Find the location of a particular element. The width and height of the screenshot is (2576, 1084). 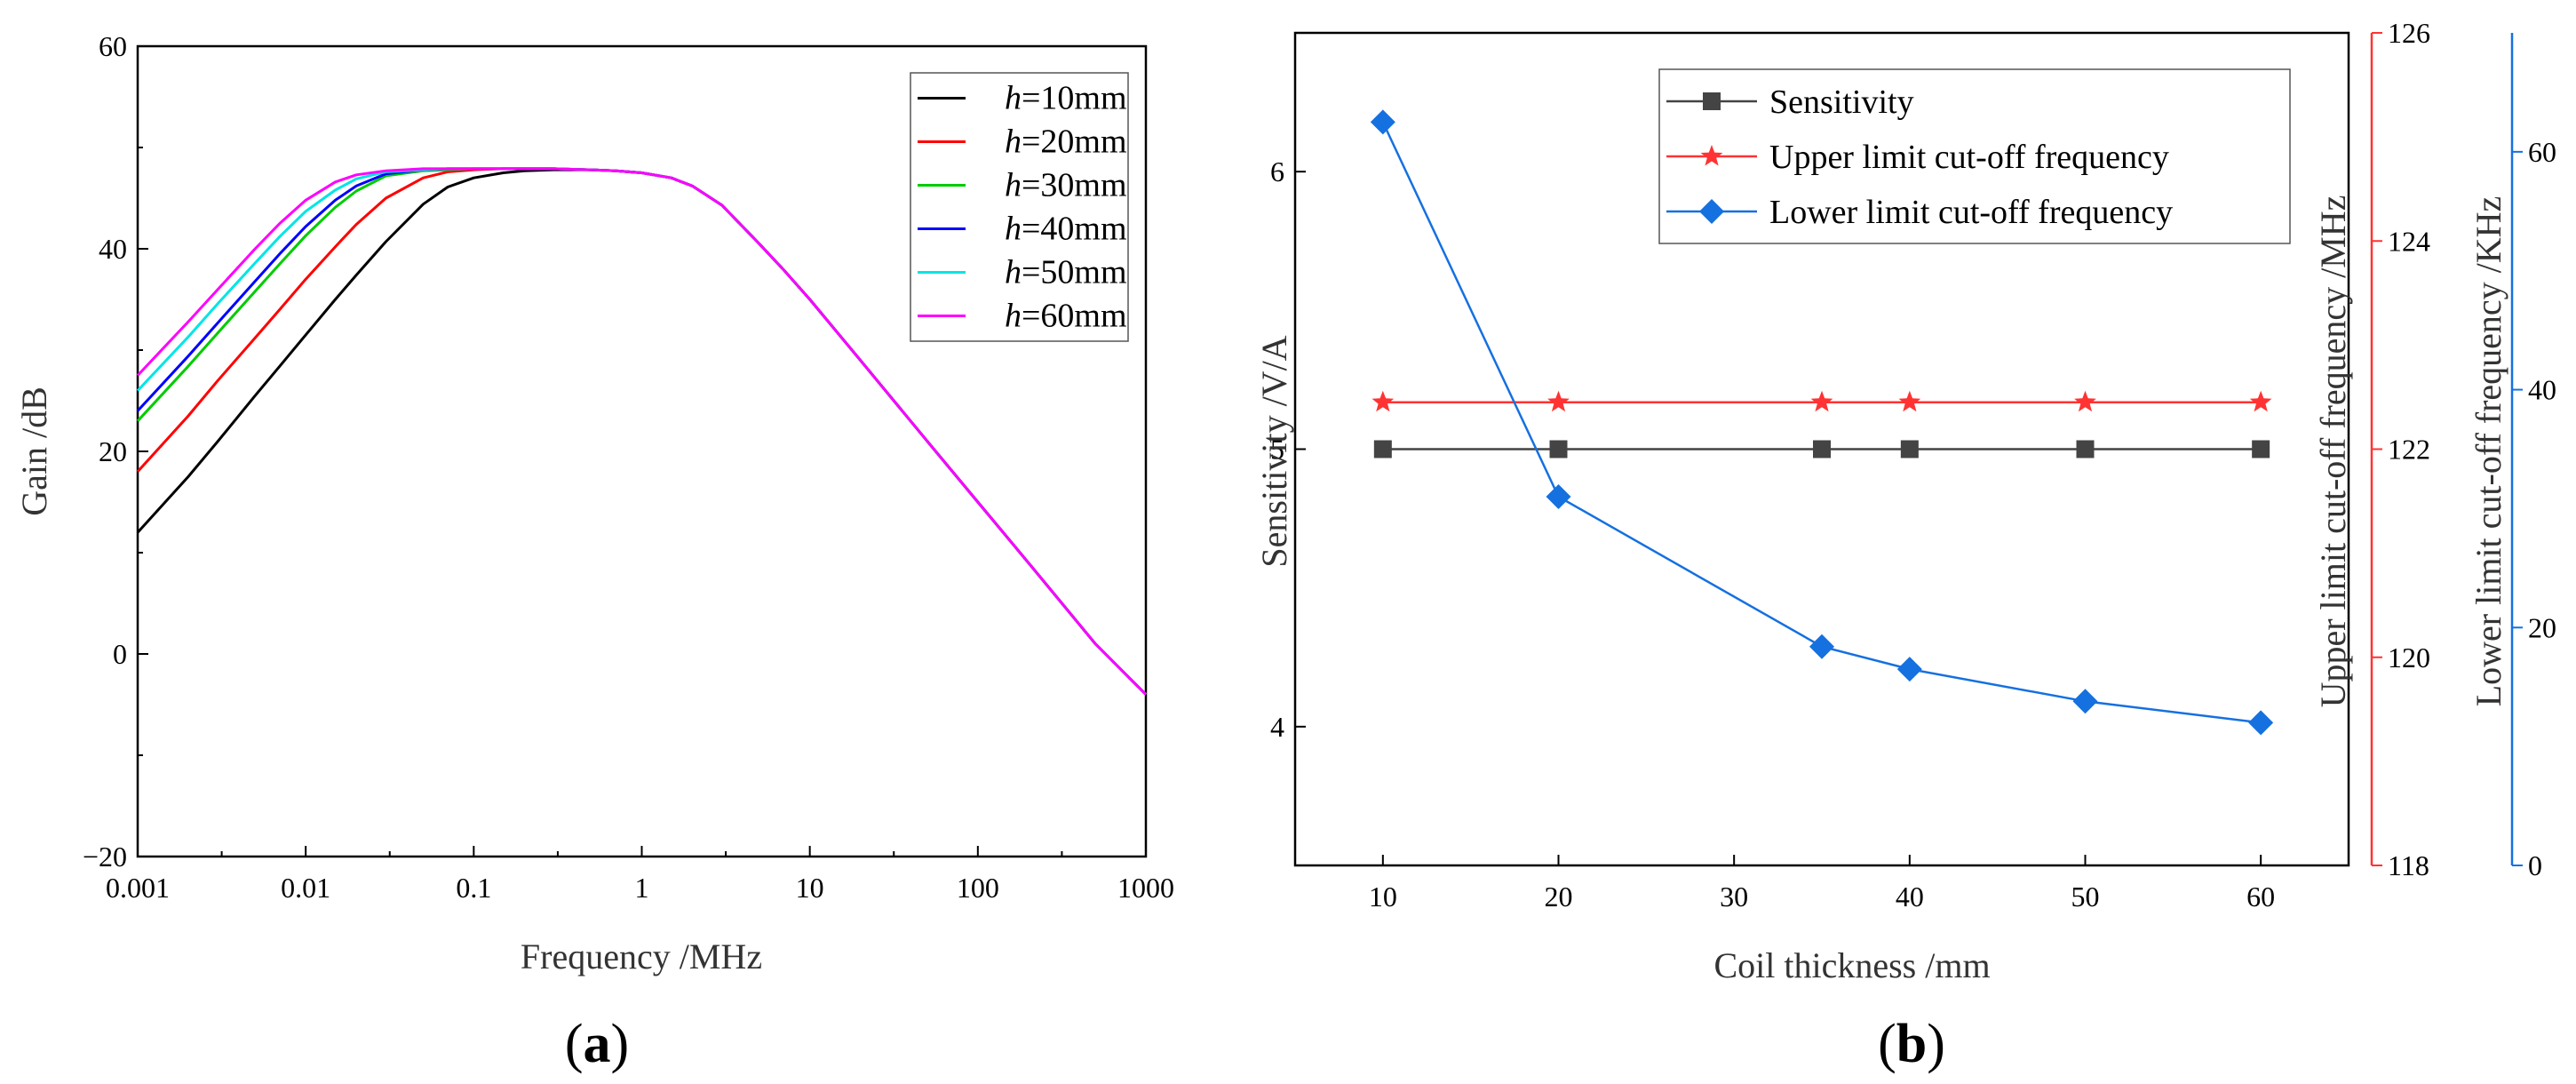

chart-b-x-tick-label: 50 is located at coordinates (2085, 897).